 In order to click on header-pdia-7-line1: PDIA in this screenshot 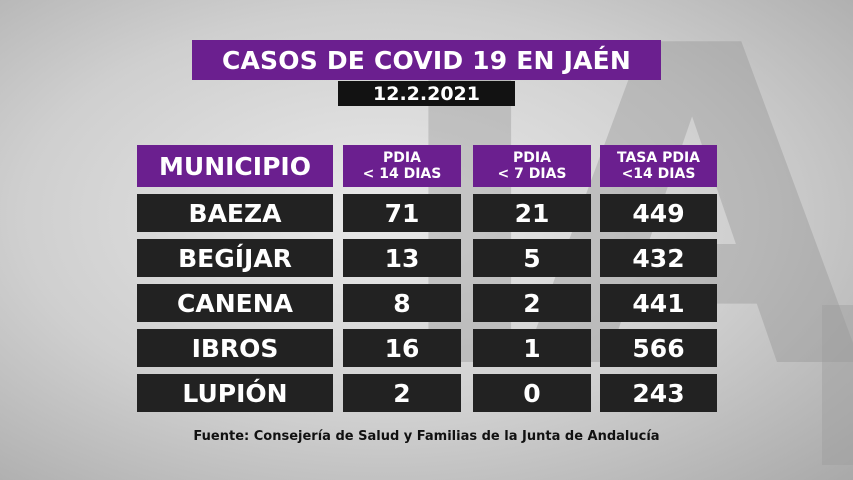, I will do `click(532, 158)`.